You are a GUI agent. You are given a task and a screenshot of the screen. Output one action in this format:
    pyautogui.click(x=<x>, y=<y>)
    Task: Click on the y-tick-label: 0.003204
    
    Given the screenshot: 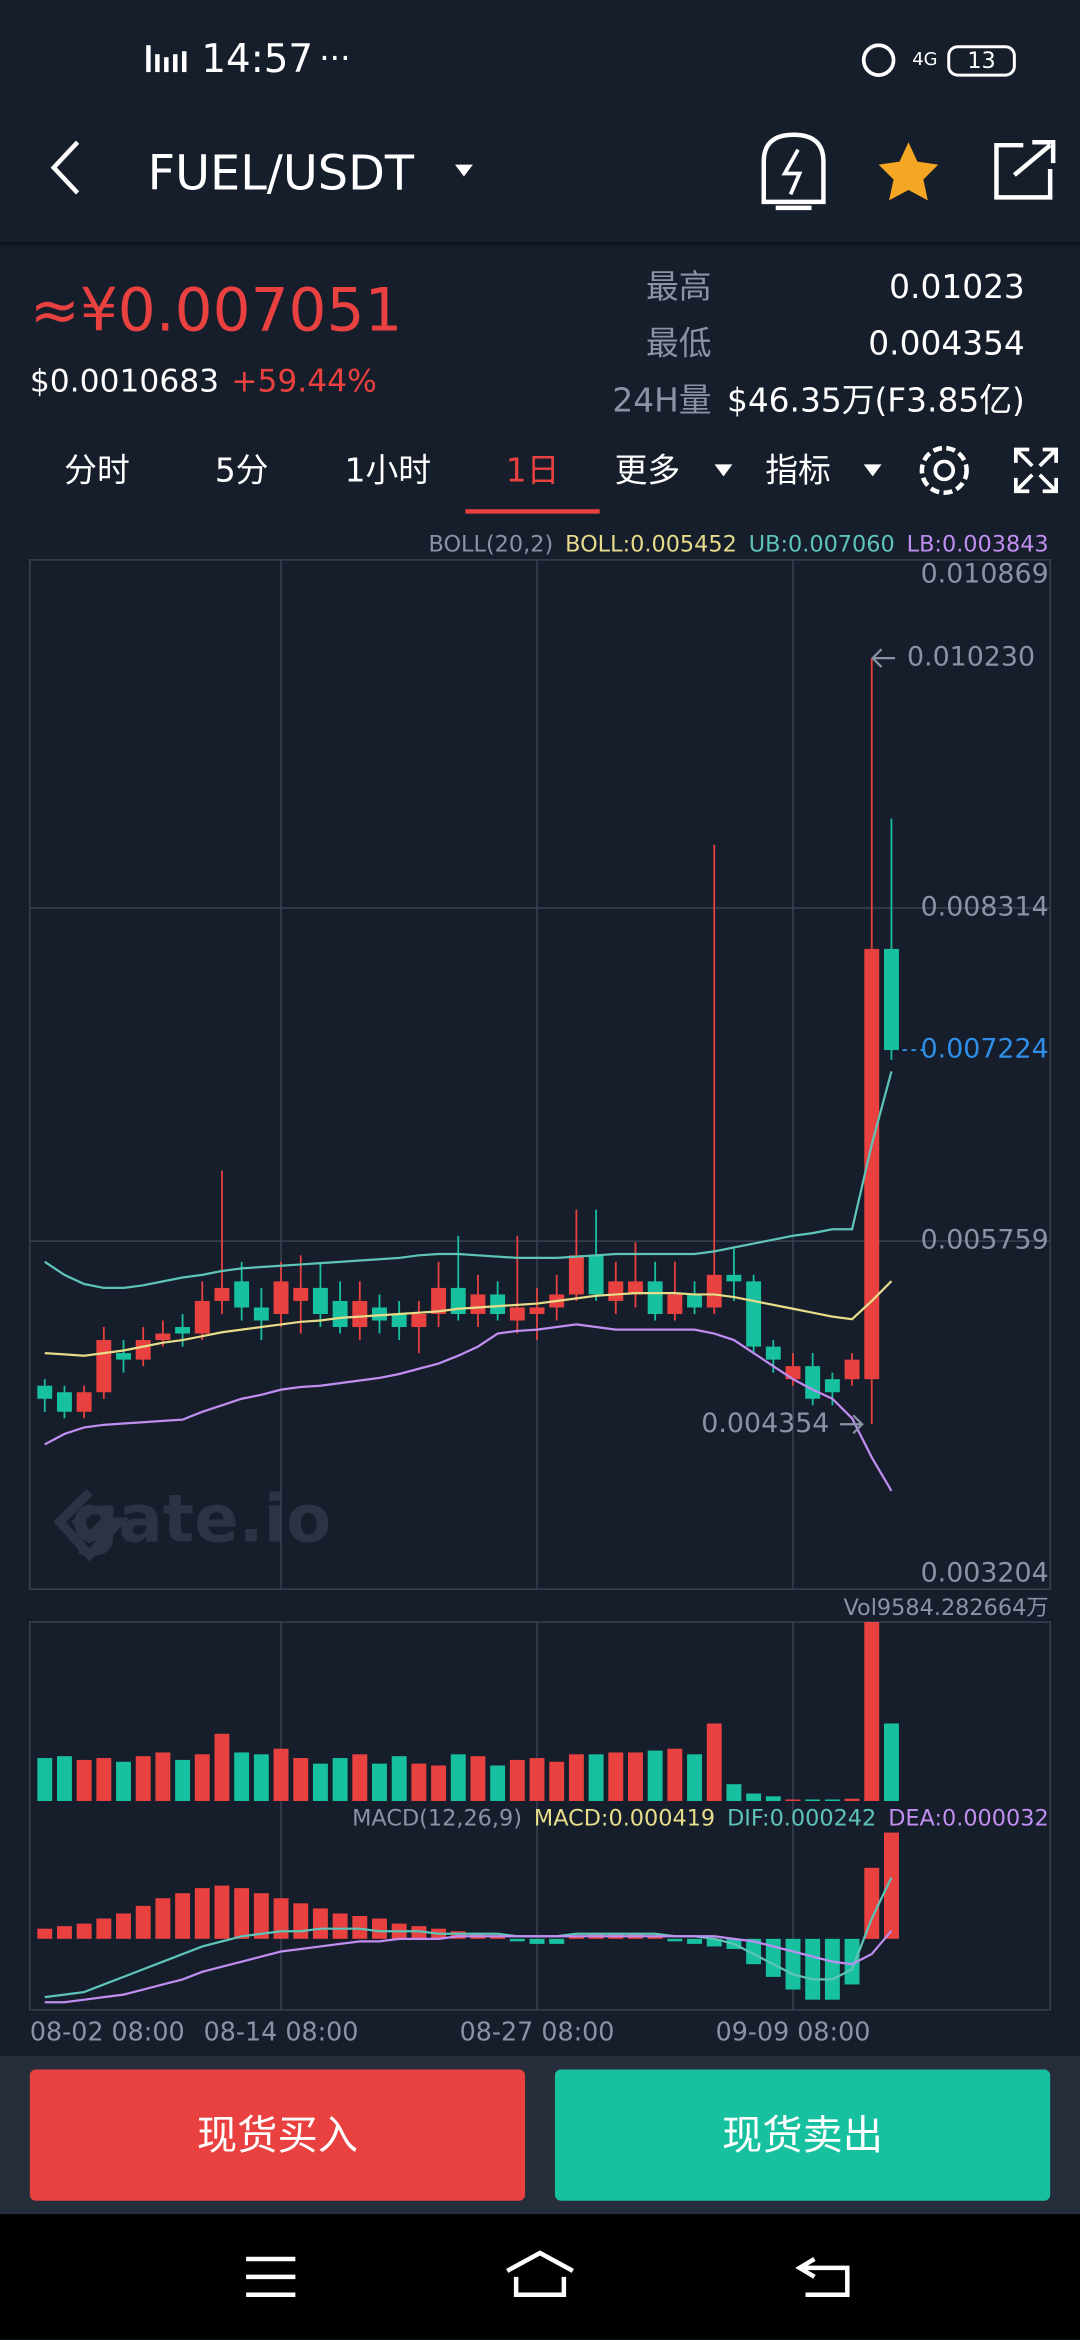 What is the action you would take?
    pyautogui.click(x=985, y=1573)
    